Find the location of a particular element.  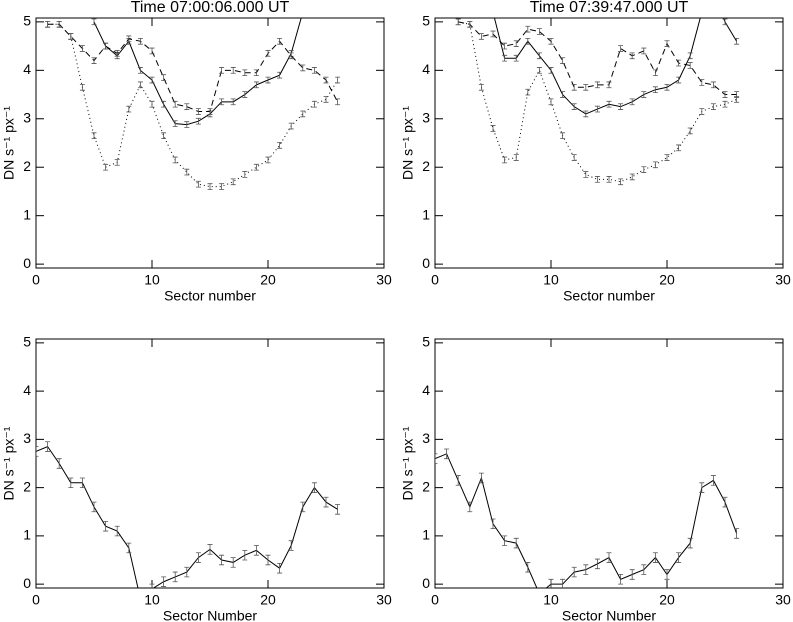

x-tick-label: 20 is located at coordinates (268, 600).